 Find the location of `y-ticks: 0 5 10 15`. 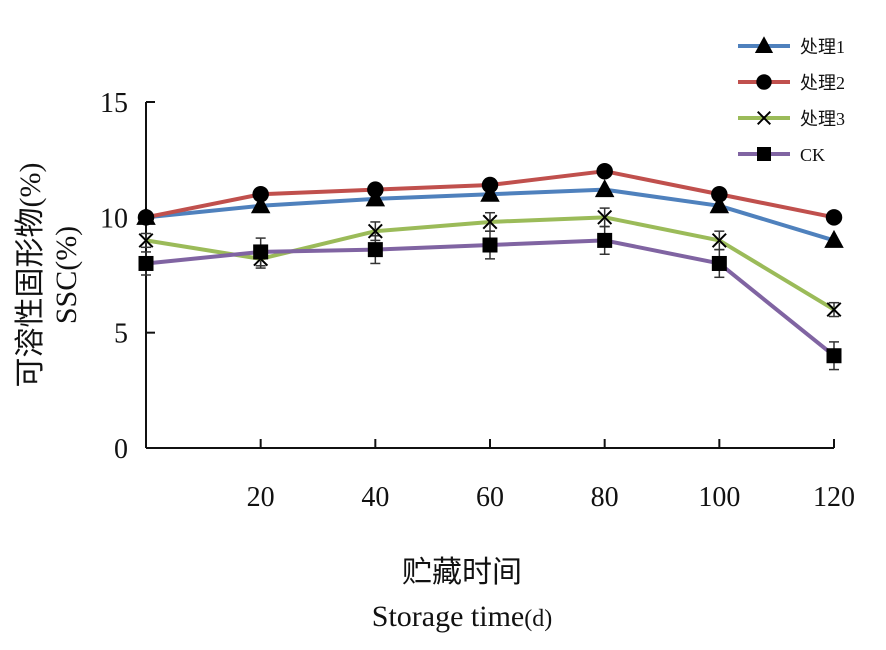

y-ticks: 0 5 10 15 is located at coordinates (127, 276).